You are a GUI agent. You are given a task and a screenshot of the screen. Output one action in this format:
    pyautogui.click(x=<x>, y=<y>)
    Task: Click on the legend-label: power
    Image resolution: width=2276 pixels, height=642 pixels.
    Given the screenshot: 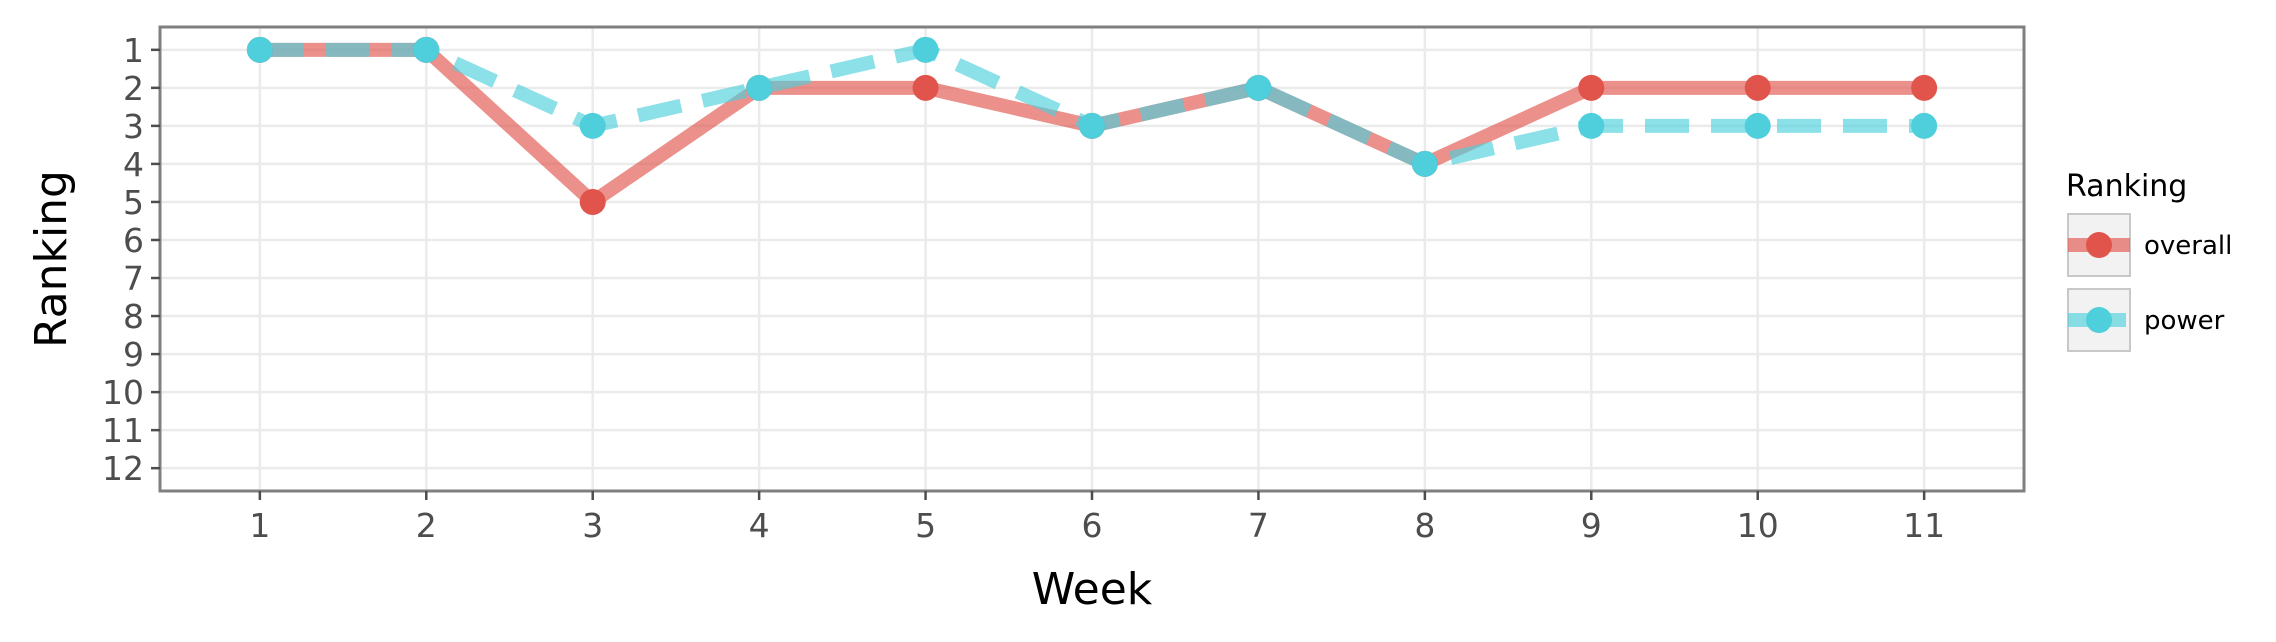 What is the action you would take?
    pyautogui.click(x=2184, y=321)
    